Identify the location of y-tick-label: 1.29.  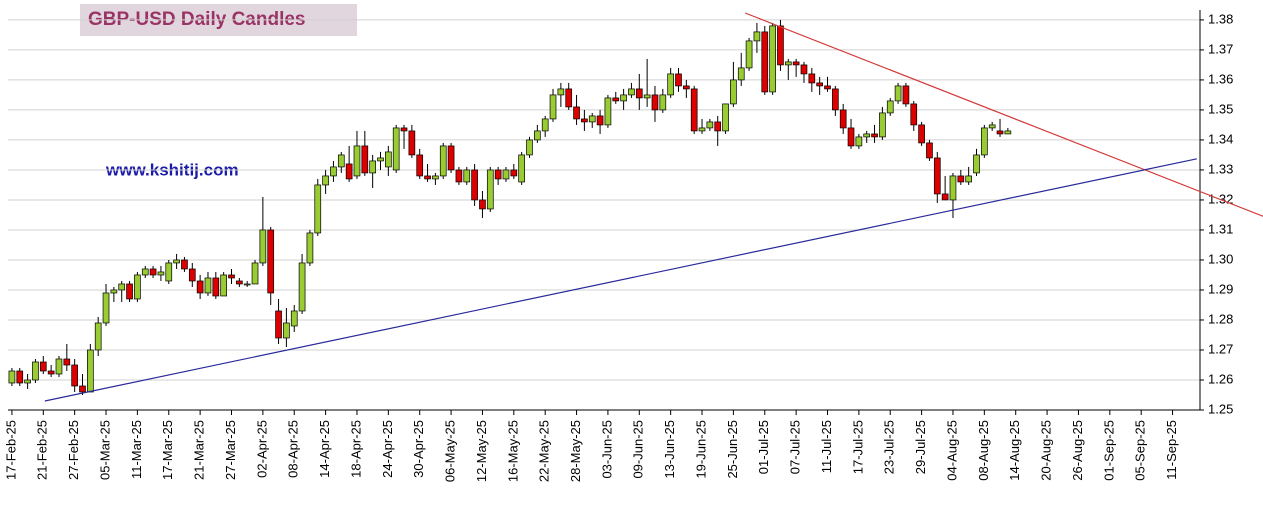
(1220, 288).